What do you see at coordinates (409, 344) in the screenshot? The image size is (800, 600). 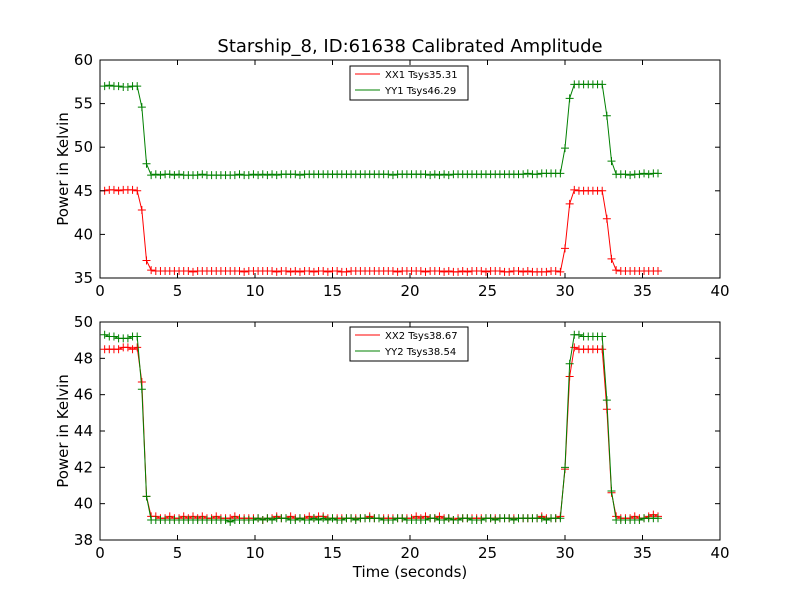 I see `bottom-legend: XX2 Tsys38.67 YY2 Tsys38.54` at bounding box center [409, 344].